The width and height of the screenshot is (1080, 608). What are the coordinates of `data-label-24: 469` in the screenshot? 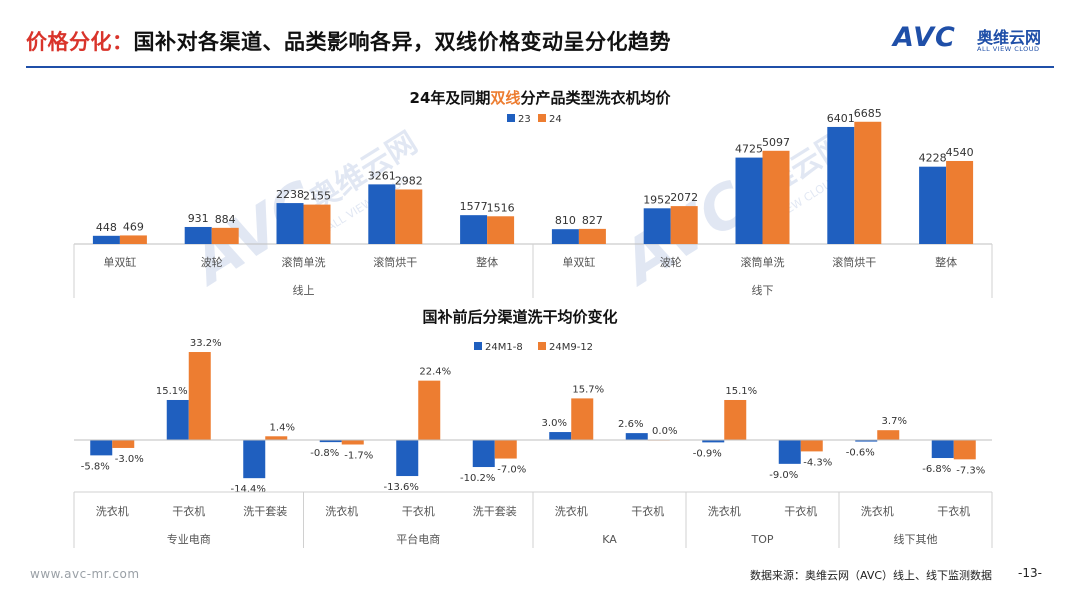 It's located at (133, 226).